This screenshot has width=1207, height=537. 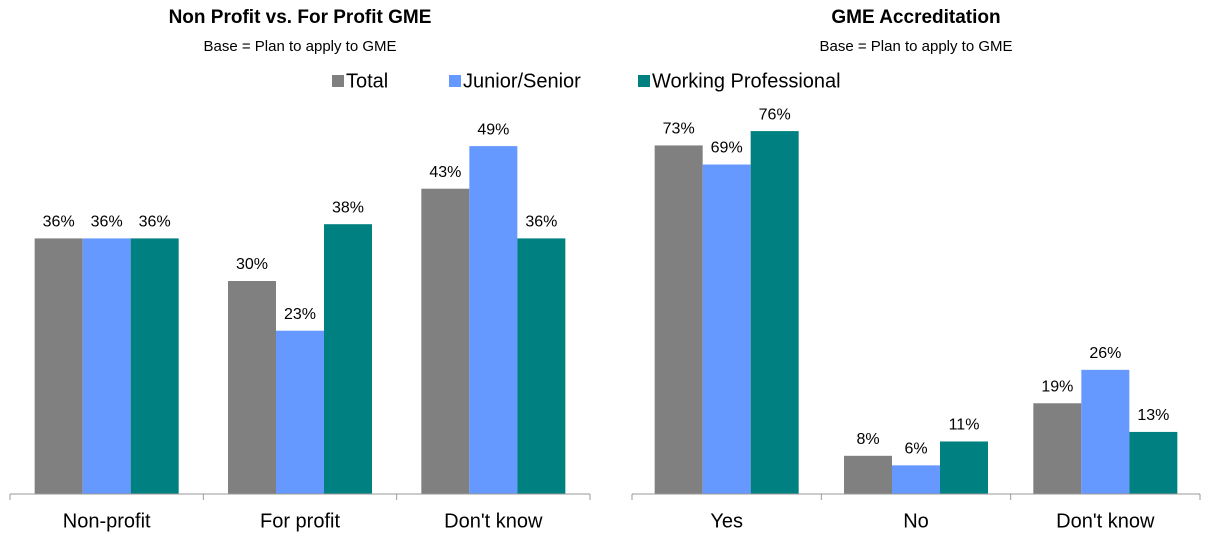 I want to click on chart-title: Non Profit vs. For Profit GME, so click(x=300, y=17).